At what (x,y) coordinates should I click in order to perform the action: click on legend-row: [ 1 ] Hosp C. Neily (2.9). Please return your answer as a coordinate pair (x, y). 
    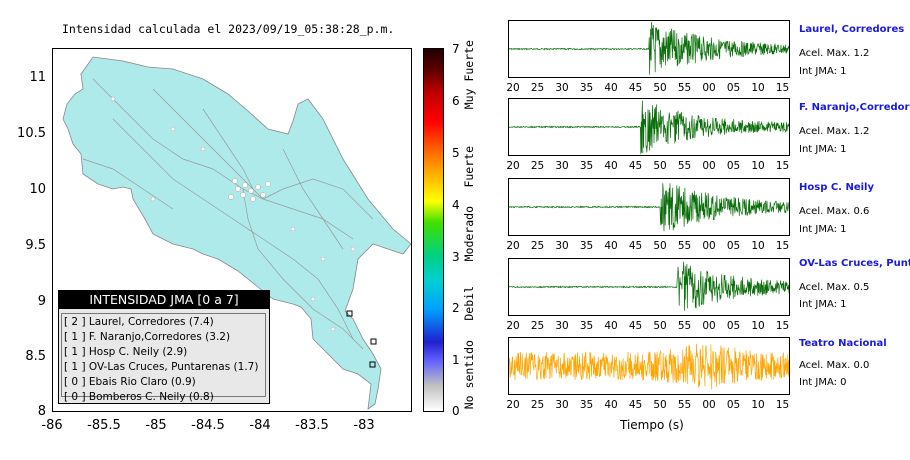
    Looking at the image, I should click on (126, 352).